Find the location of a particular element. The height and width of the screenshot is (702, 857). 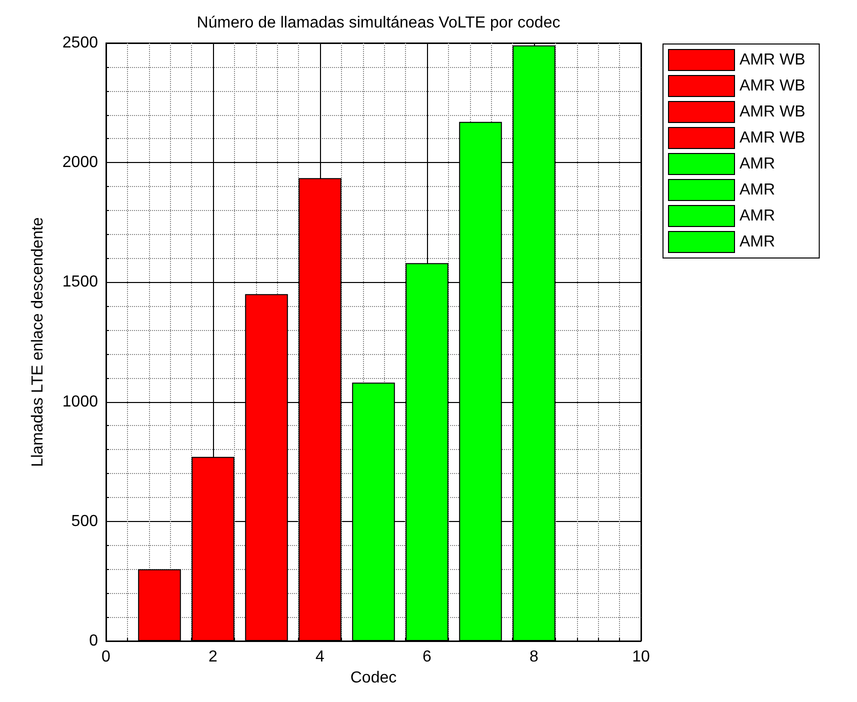

x-tick-label: 6 is located at coordinates (427, 657).